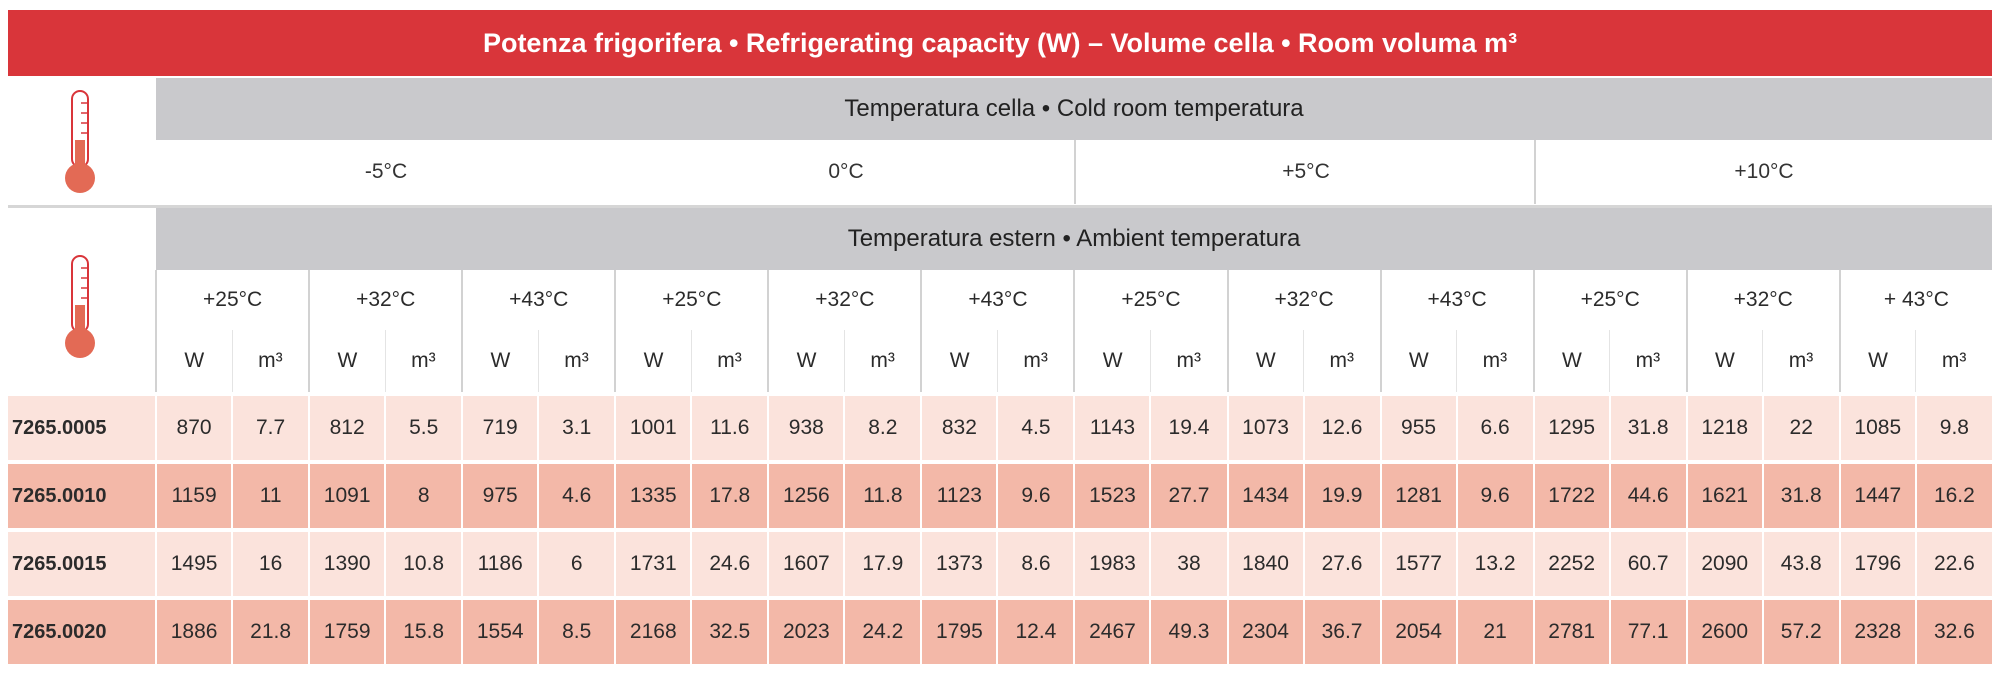 The image size is (2000, 684). I want to click on volume-m3-cell: 4.6, so click(576, 495).